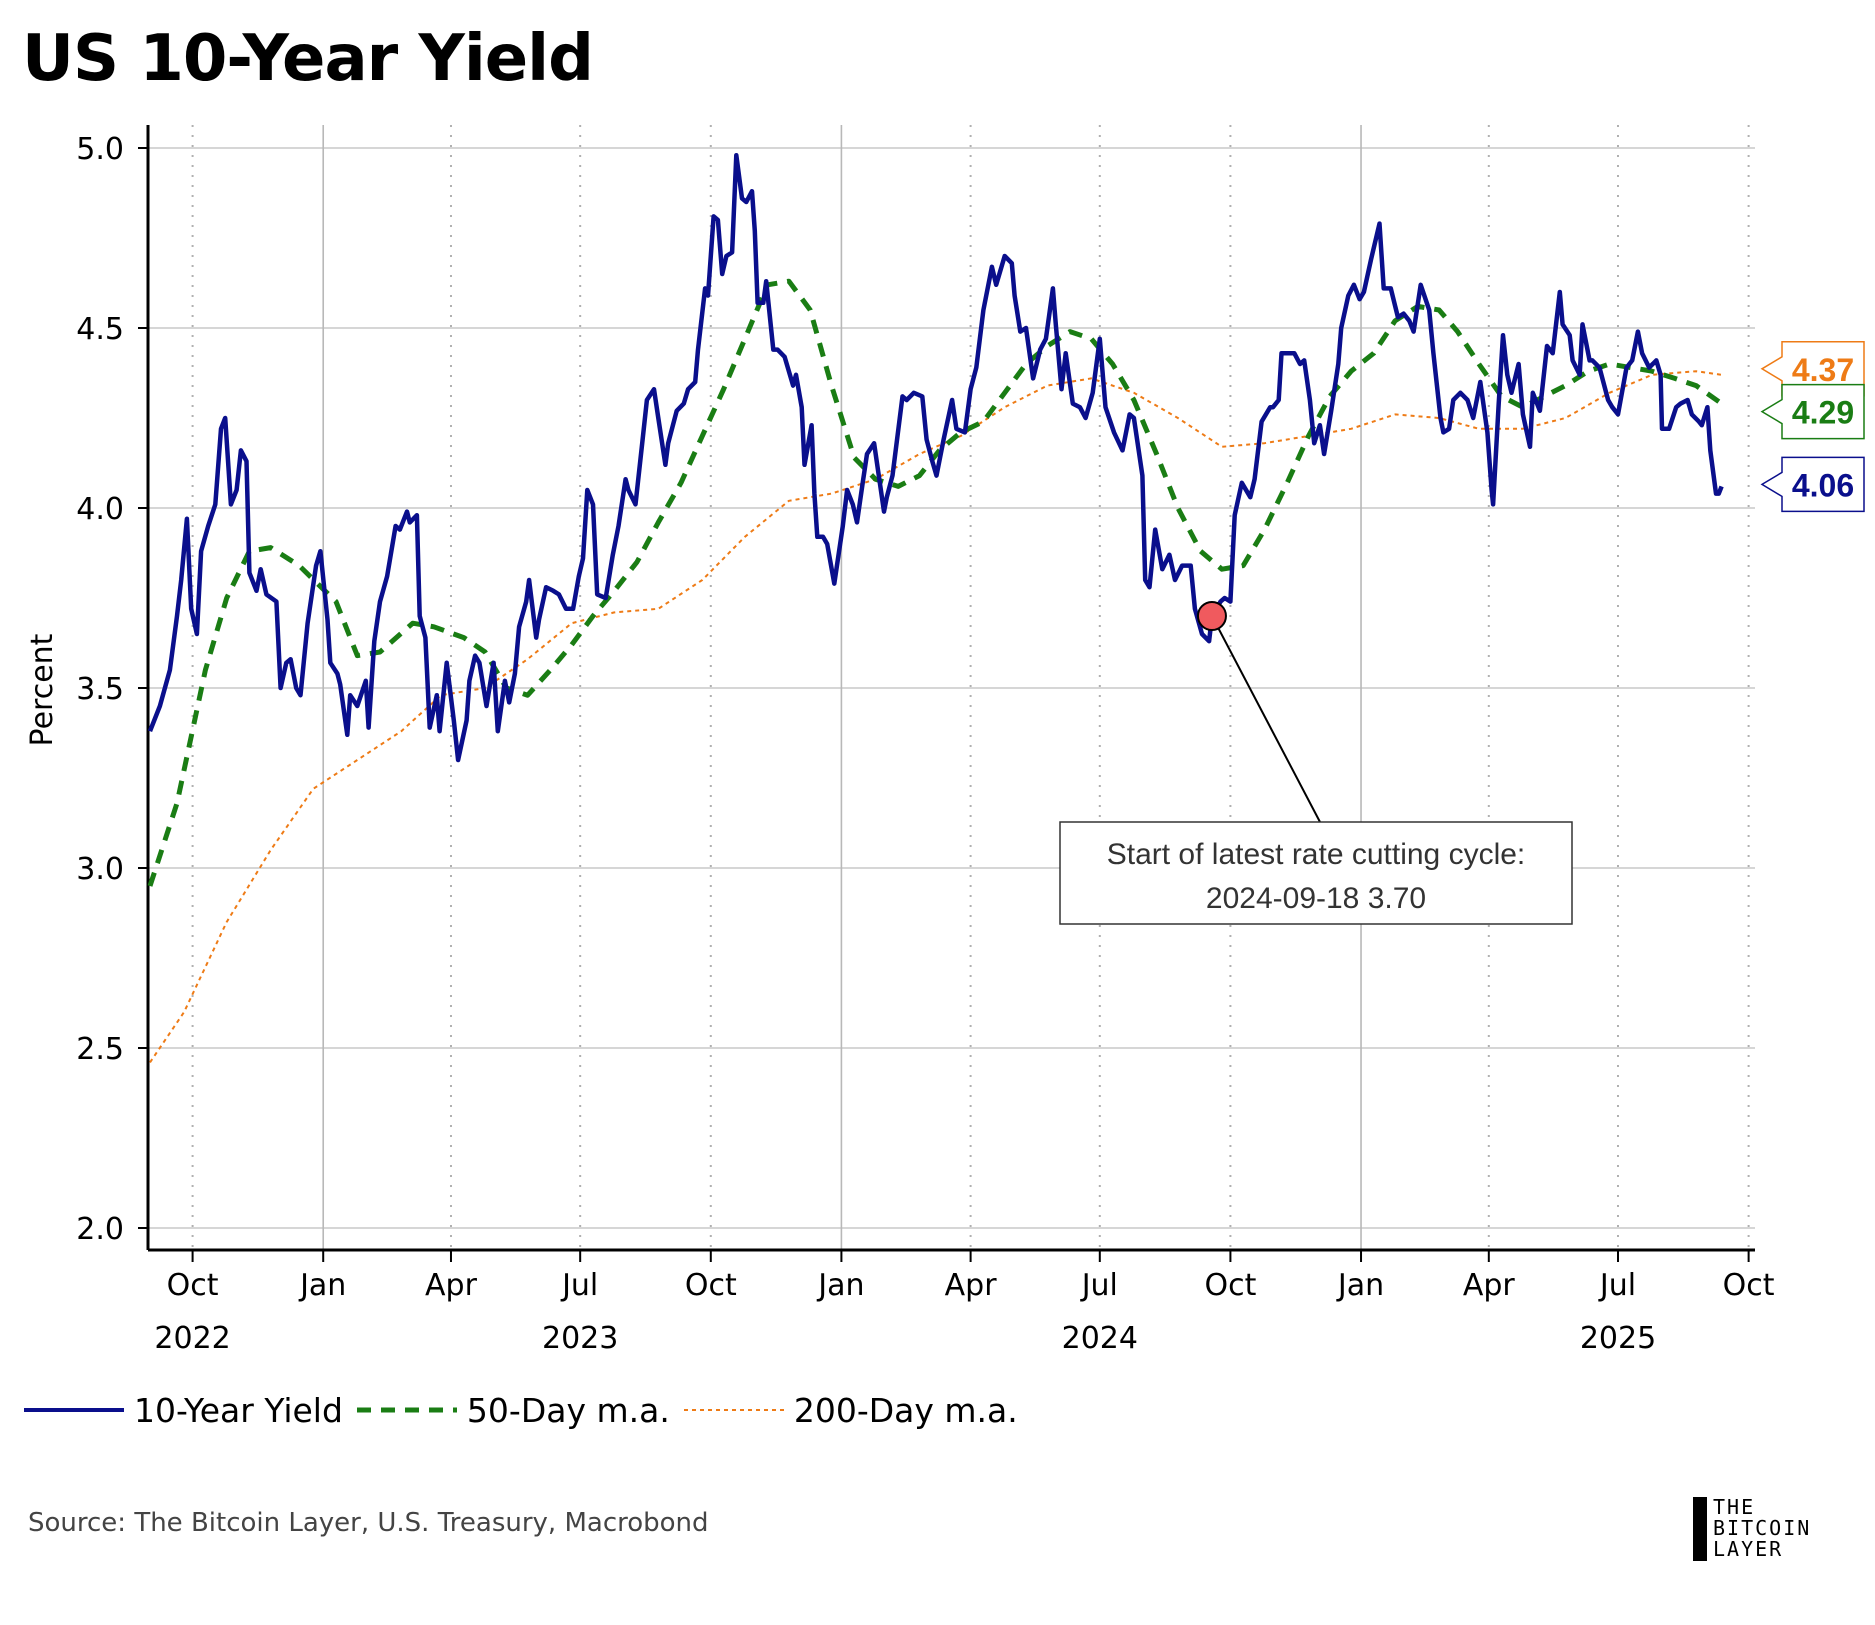 This screenshot has width=1875, height=1625. I want to click on legend-label-yield: 10-Year Yield, so click(238, 1410).